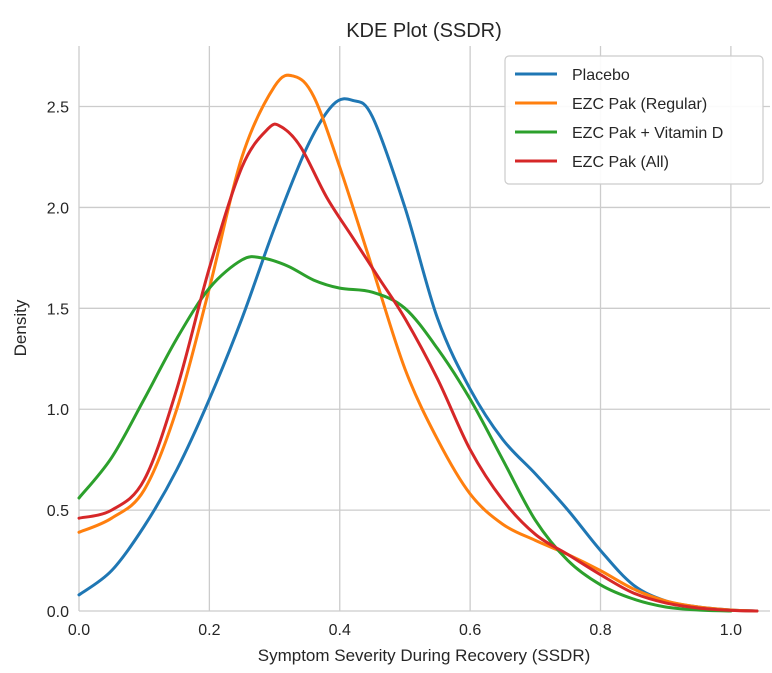 This screenshot has width=772, height=673. What do you see at coordinates (620, 162) in the screenshot?
I see `legend-label-ezc-all: EZC Pak (All)` at bounding box center [620, 162].